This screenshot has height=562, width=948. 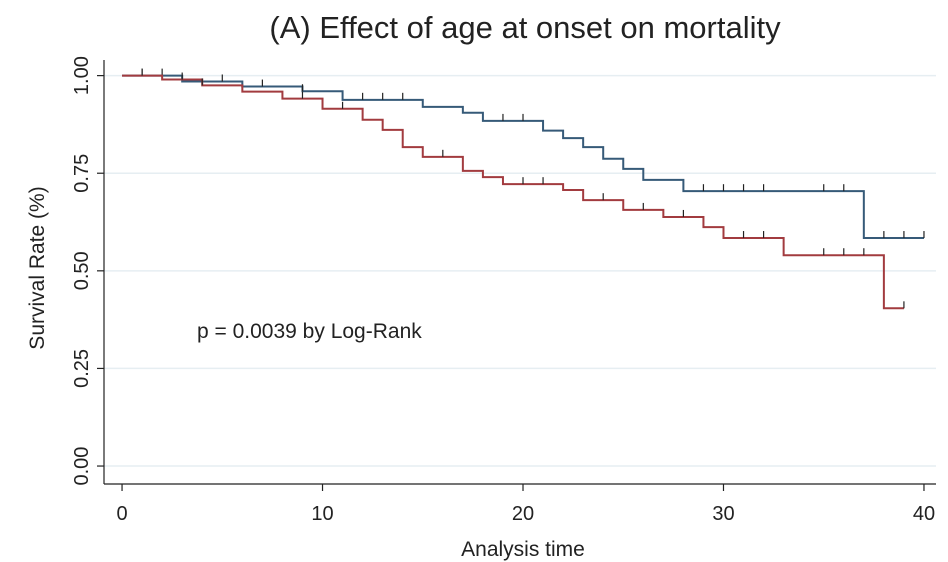 I want to click on x-tick-label: 40, so click(x=924, y=514).